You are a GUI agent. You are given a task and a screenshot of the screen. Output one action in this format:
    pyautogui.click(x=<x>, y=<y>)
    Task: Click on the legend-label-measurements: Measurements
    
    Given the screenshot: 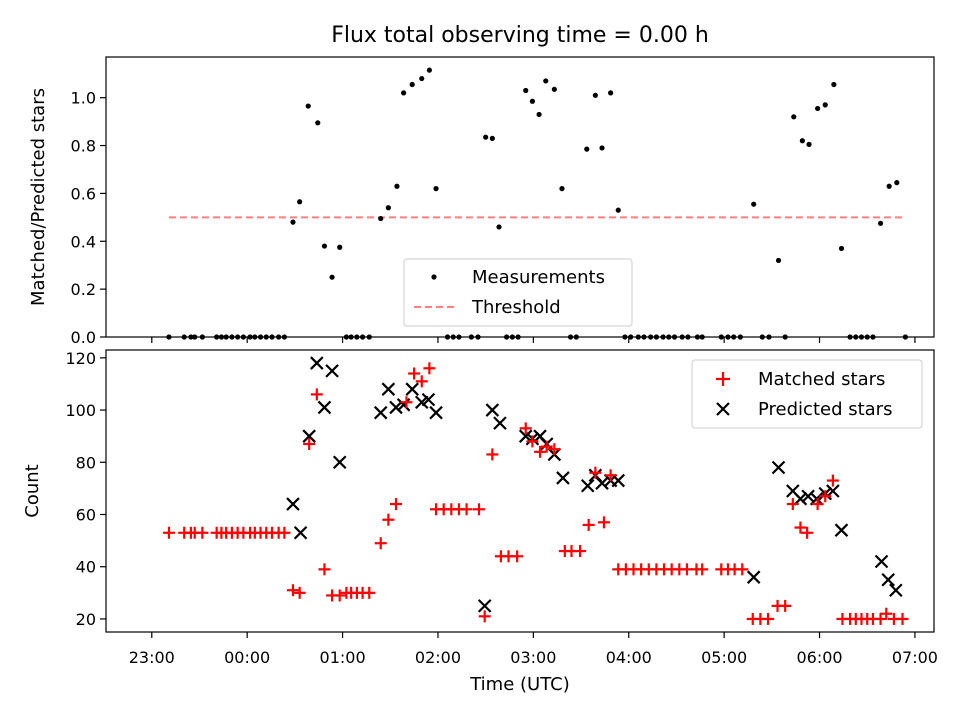 What is the action you would take?
    pyautogui.click(x=538, y=277)
    